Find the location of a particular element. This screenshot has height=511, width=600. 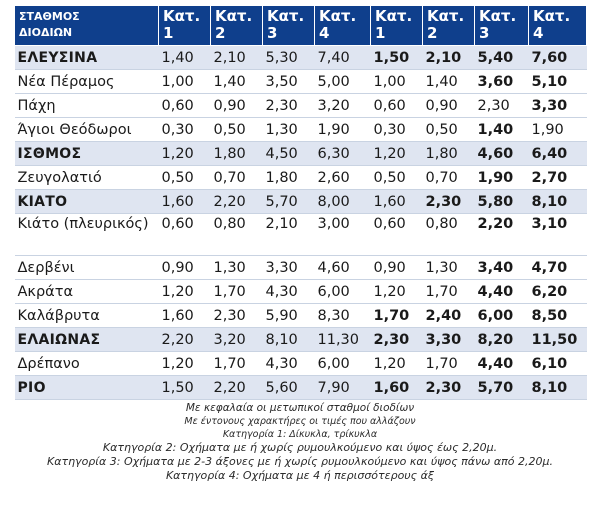

new-price-cell: 1,80 is located at coordinates (448, 153).